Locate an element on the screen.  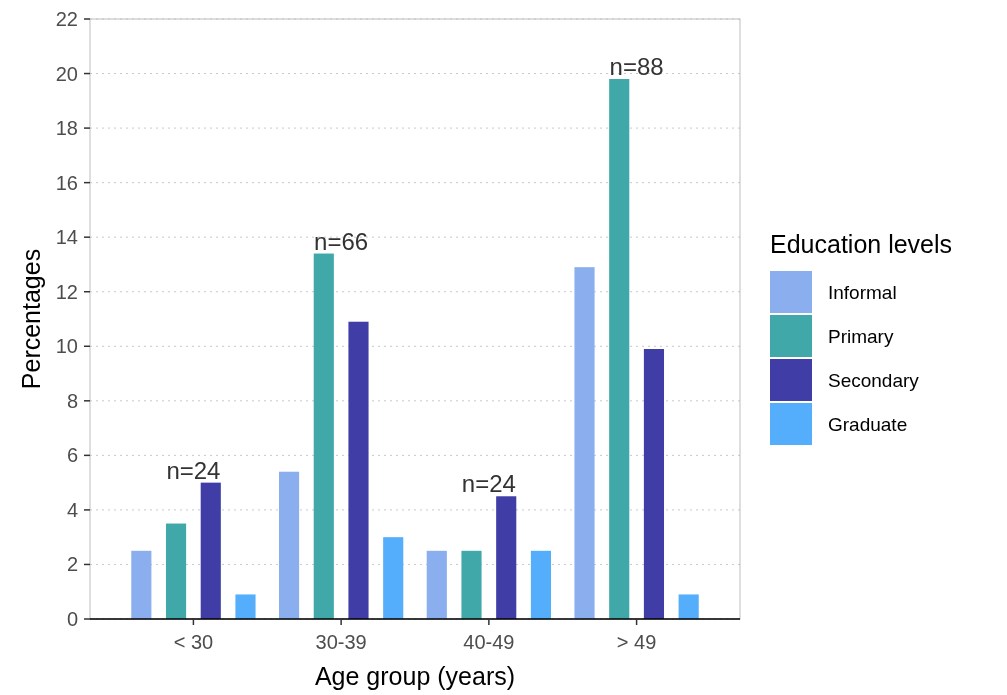
legend-title: Education levels is located at coordinates (861, 244).